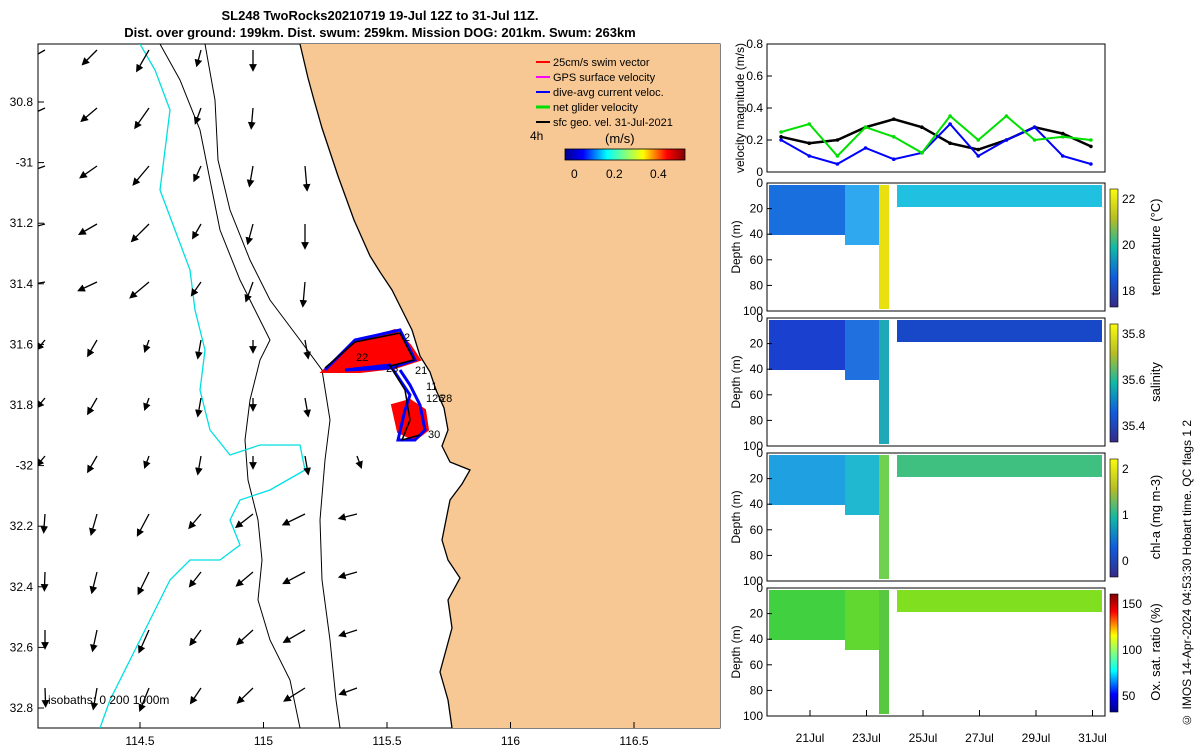 The height and width of the screenshot is (750, 1200). Describe the element at coordinates (946, 517) in the screenshot. I see `section-panel-chla: 0 20 40 60 80 100 Depth (m) 2 1 0 chl-a (mg m-3)` at that location.